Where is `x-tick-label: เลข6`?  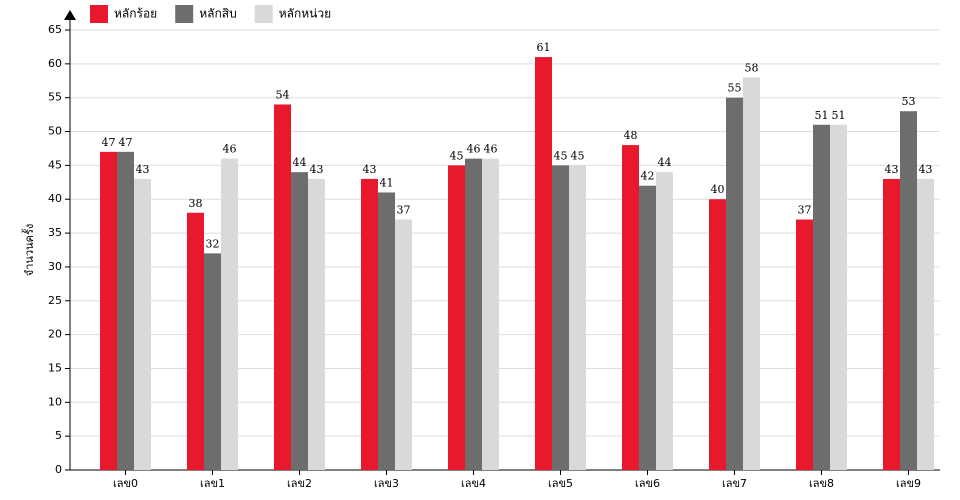 x-tick-label: เลข6 is located at coordinates (647, 483).